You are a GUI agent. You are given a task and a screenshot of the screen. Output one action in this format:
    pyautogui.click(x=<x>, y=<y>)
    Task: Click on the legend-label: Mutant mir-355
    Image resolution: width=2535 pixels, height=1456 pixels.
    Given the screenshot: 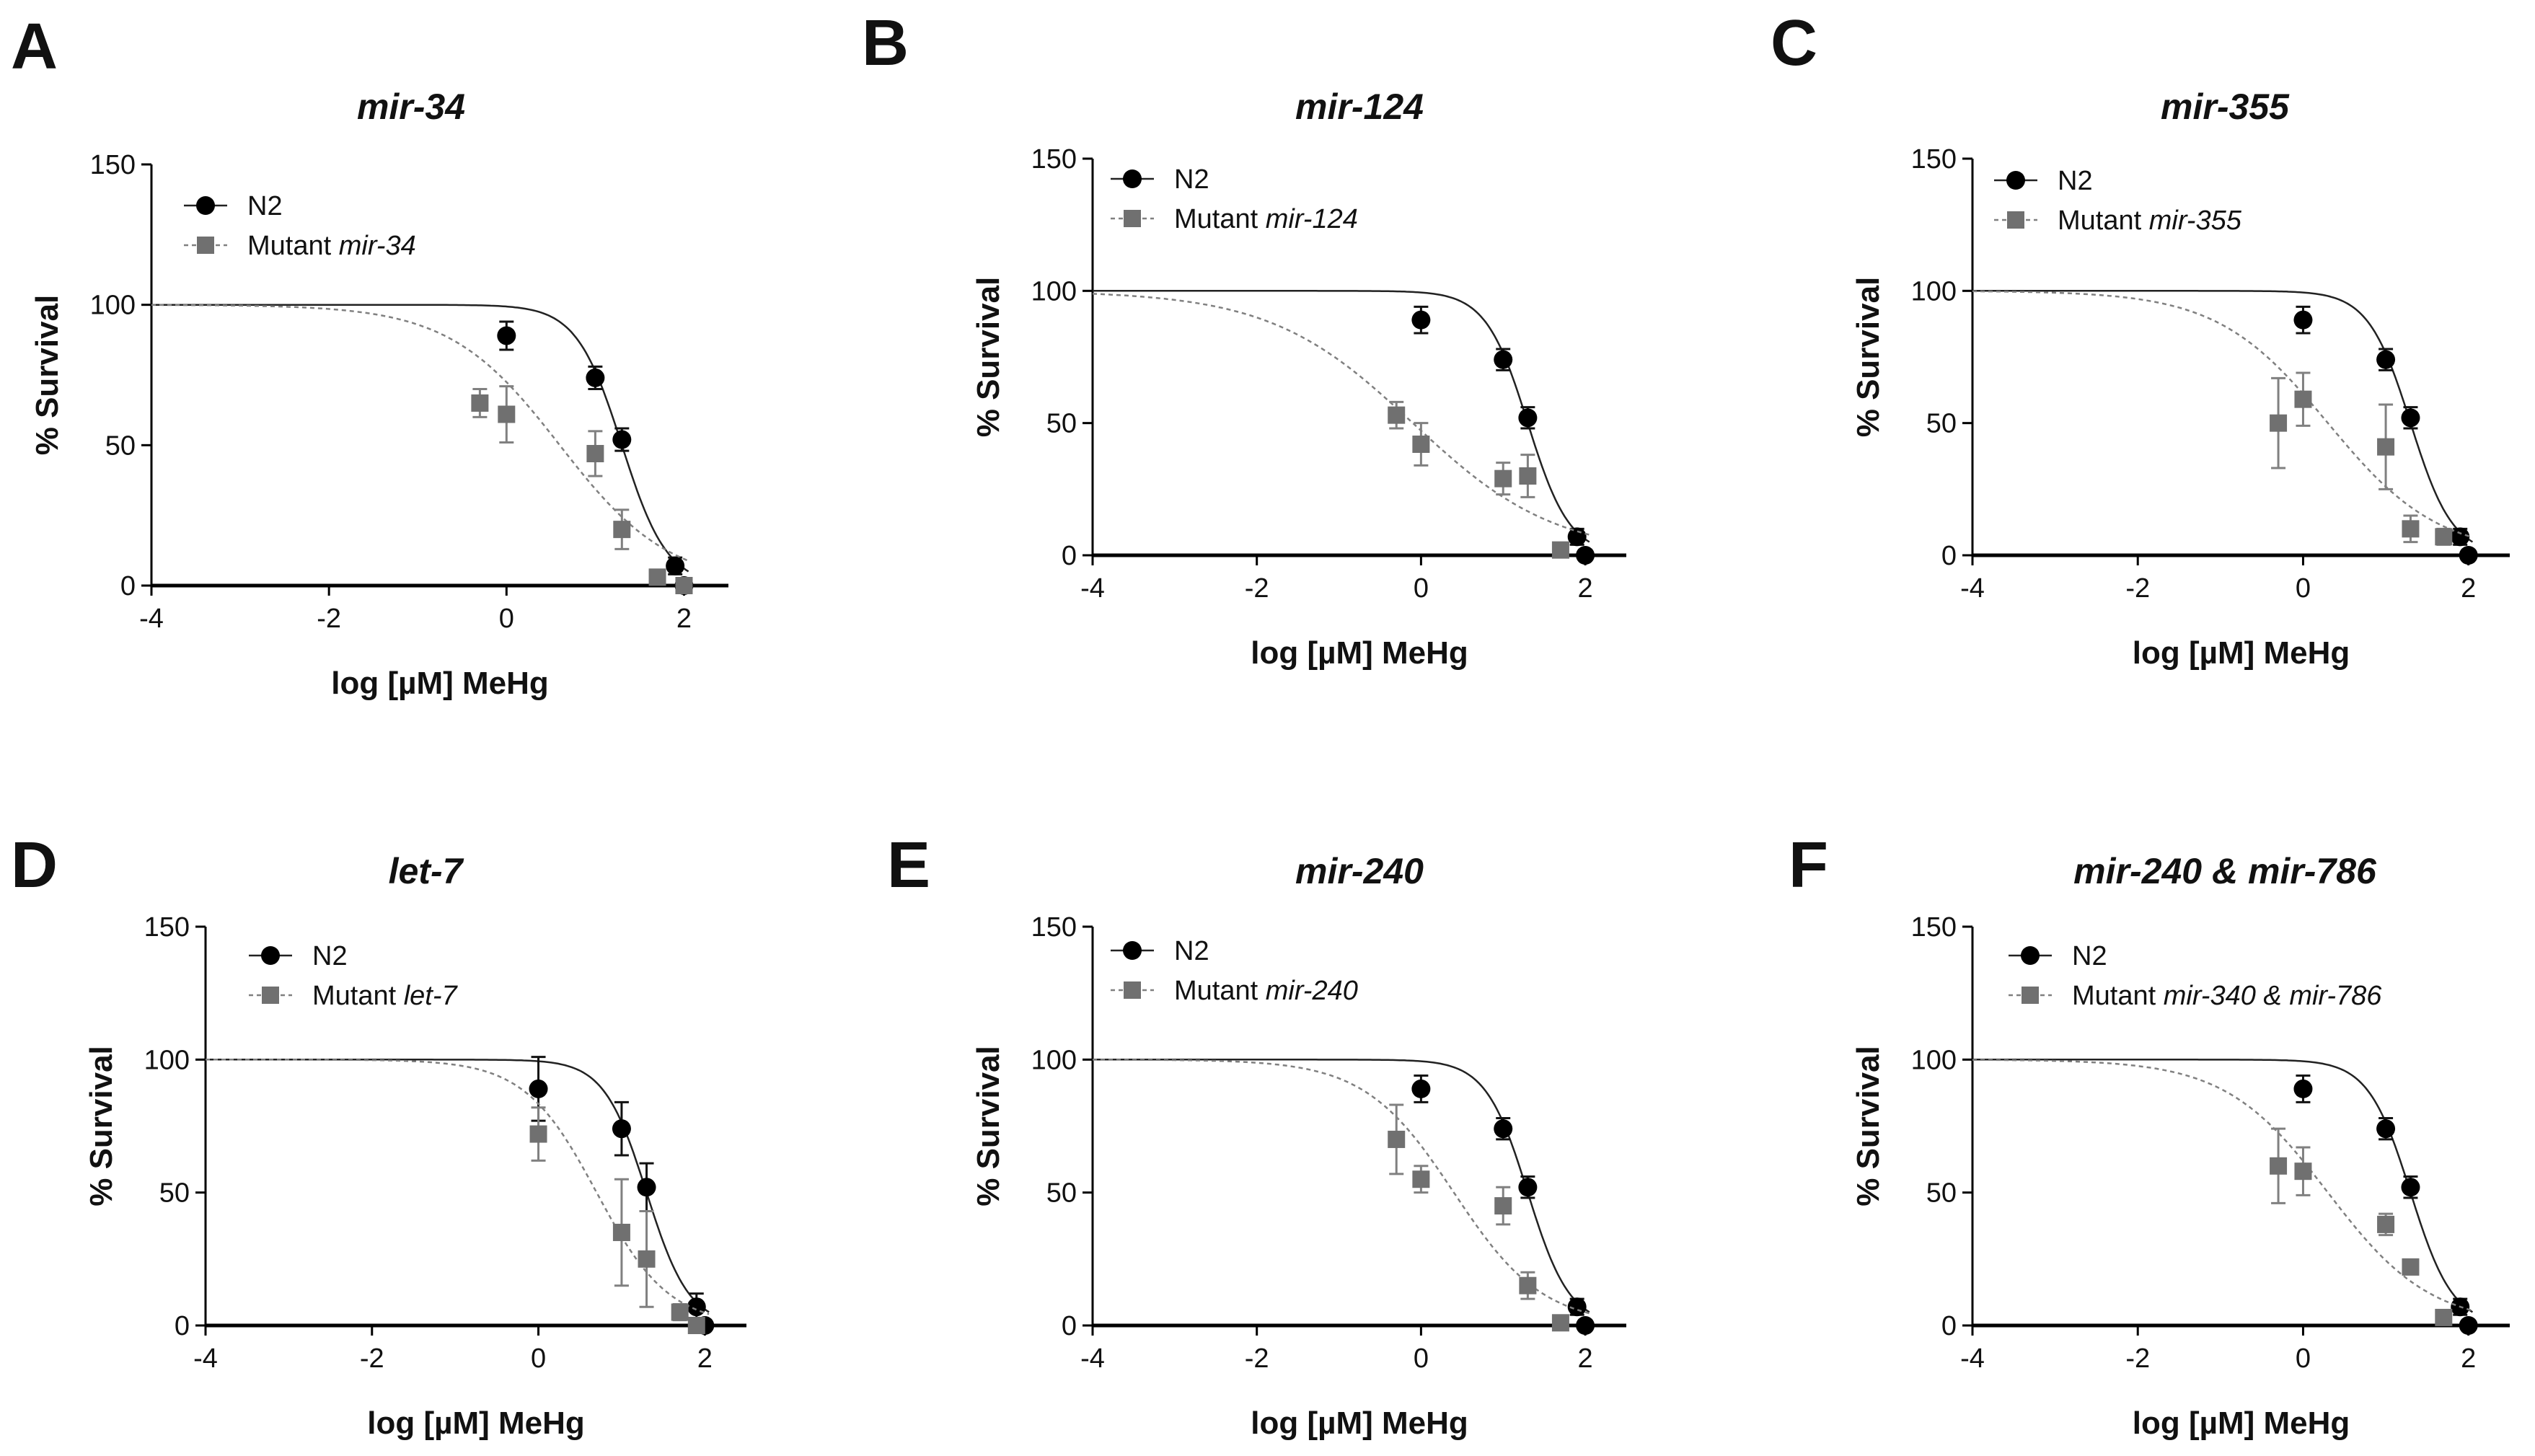 What is the action you would take?
    pyautogui.click(x=2150, y=221)
    